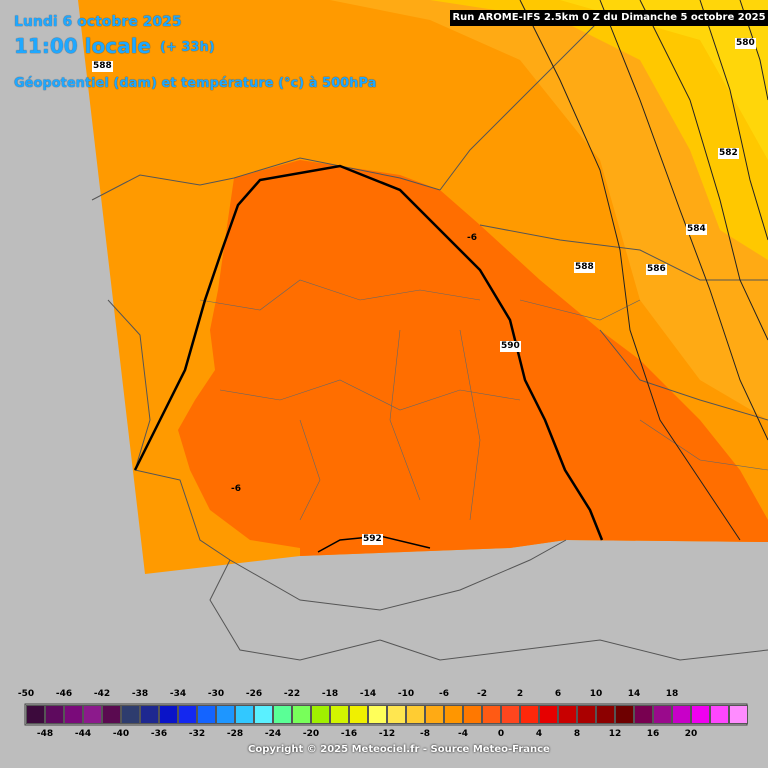 Image resolution: width=768 pixels, height=768 pixels. What do you see at coordinates (187, 47) in the screenshot?
I see `forecast-lead-time: (+ 33h)` at bounding box center [187, 47].